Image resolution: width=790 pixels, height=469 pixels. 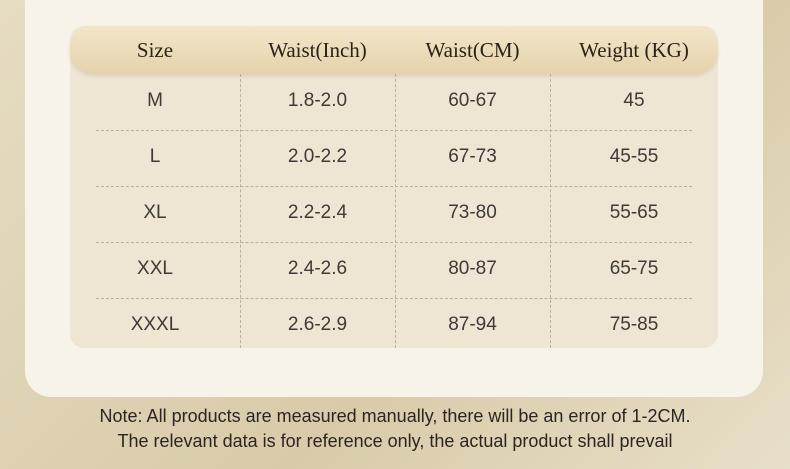 I want to click on table-cell: 60-67, so click(x=472, y=100).